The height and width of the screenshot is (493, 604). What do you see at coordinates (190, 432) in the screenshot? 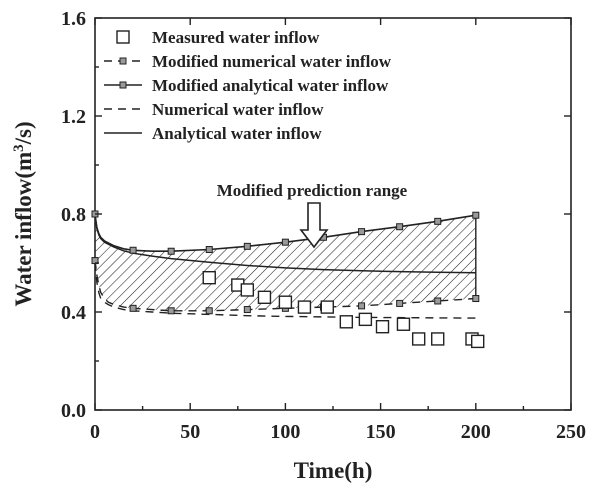
I see `x-tick-label: 50` at bounding box center [190, 432].